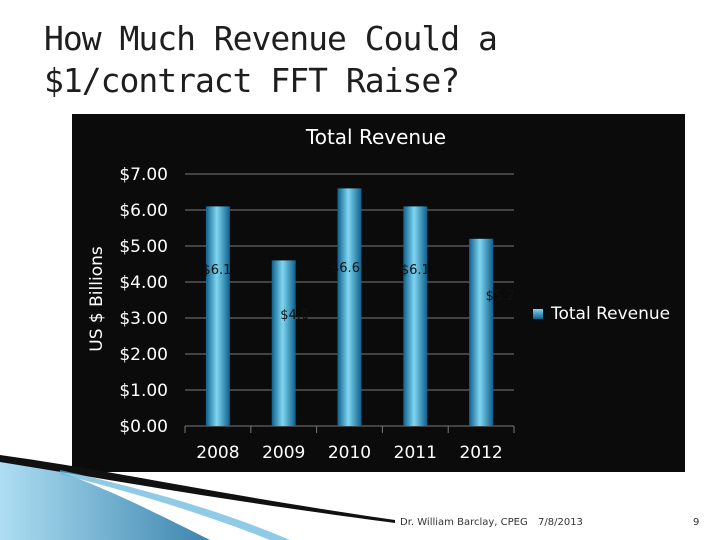 The height and width of the screenshot is (540, 720). What do you see at coordinates (481, 332) in the screenshot?
I see `bar-2012` at bounding box center [481, 332].